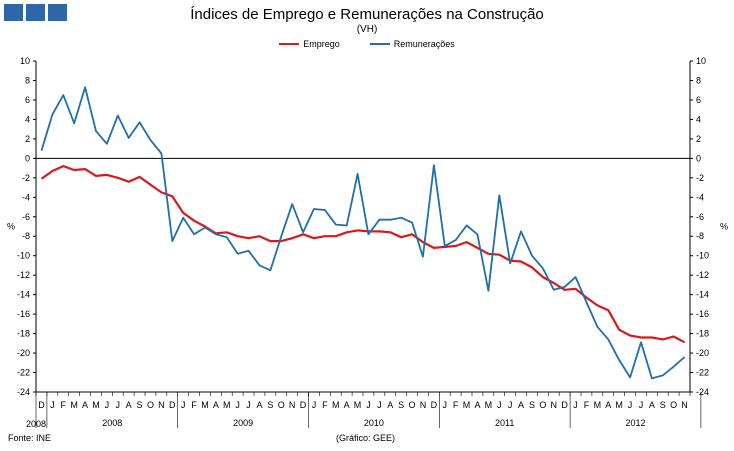 The width and height of the screenshot is (734, 451). Describe the element at coordinates (11, 227) in the screenshot. I see `y-axis-label-left: %` at that location.